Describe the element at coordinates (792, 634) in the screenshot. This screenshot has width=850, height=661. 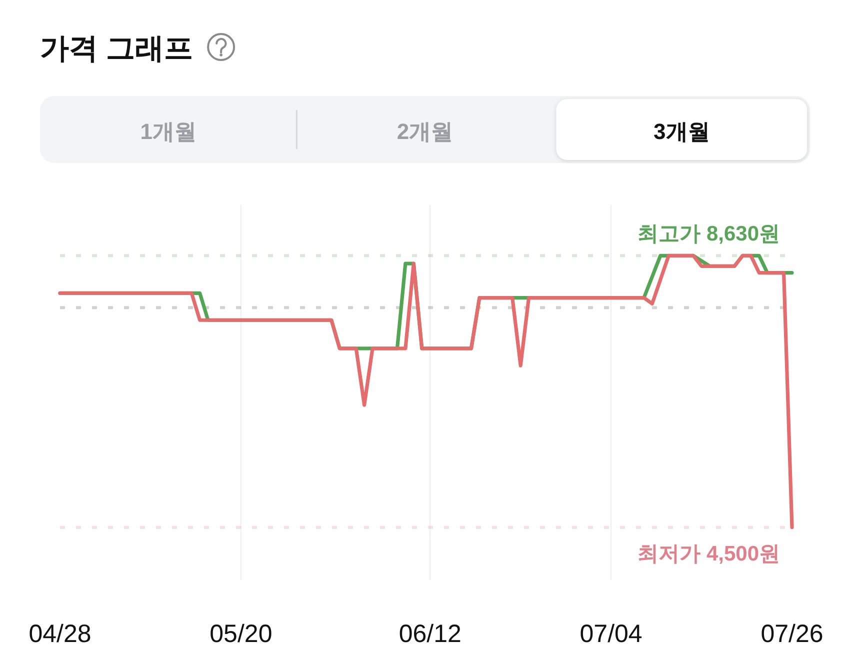
I see `x-tick-label: 07/26` at that location.